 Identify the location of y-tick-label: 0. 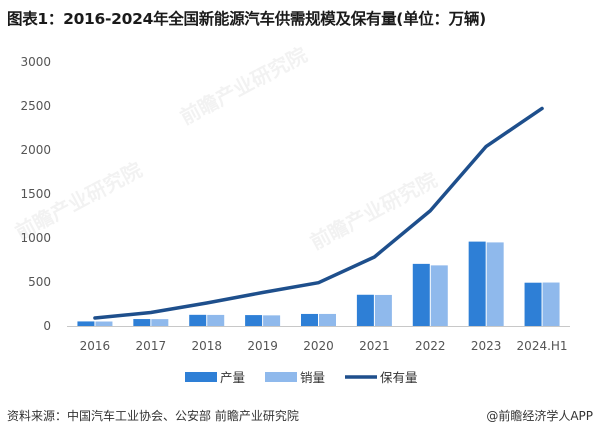
(47, 326).